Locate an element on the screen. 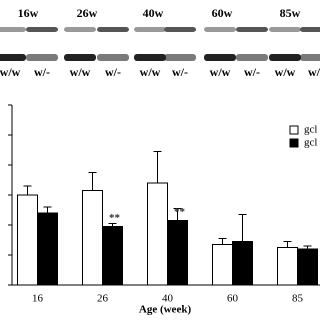 The width and height of the screenshot is (320, 320). blot-bands is located at coordinates (160, 44).